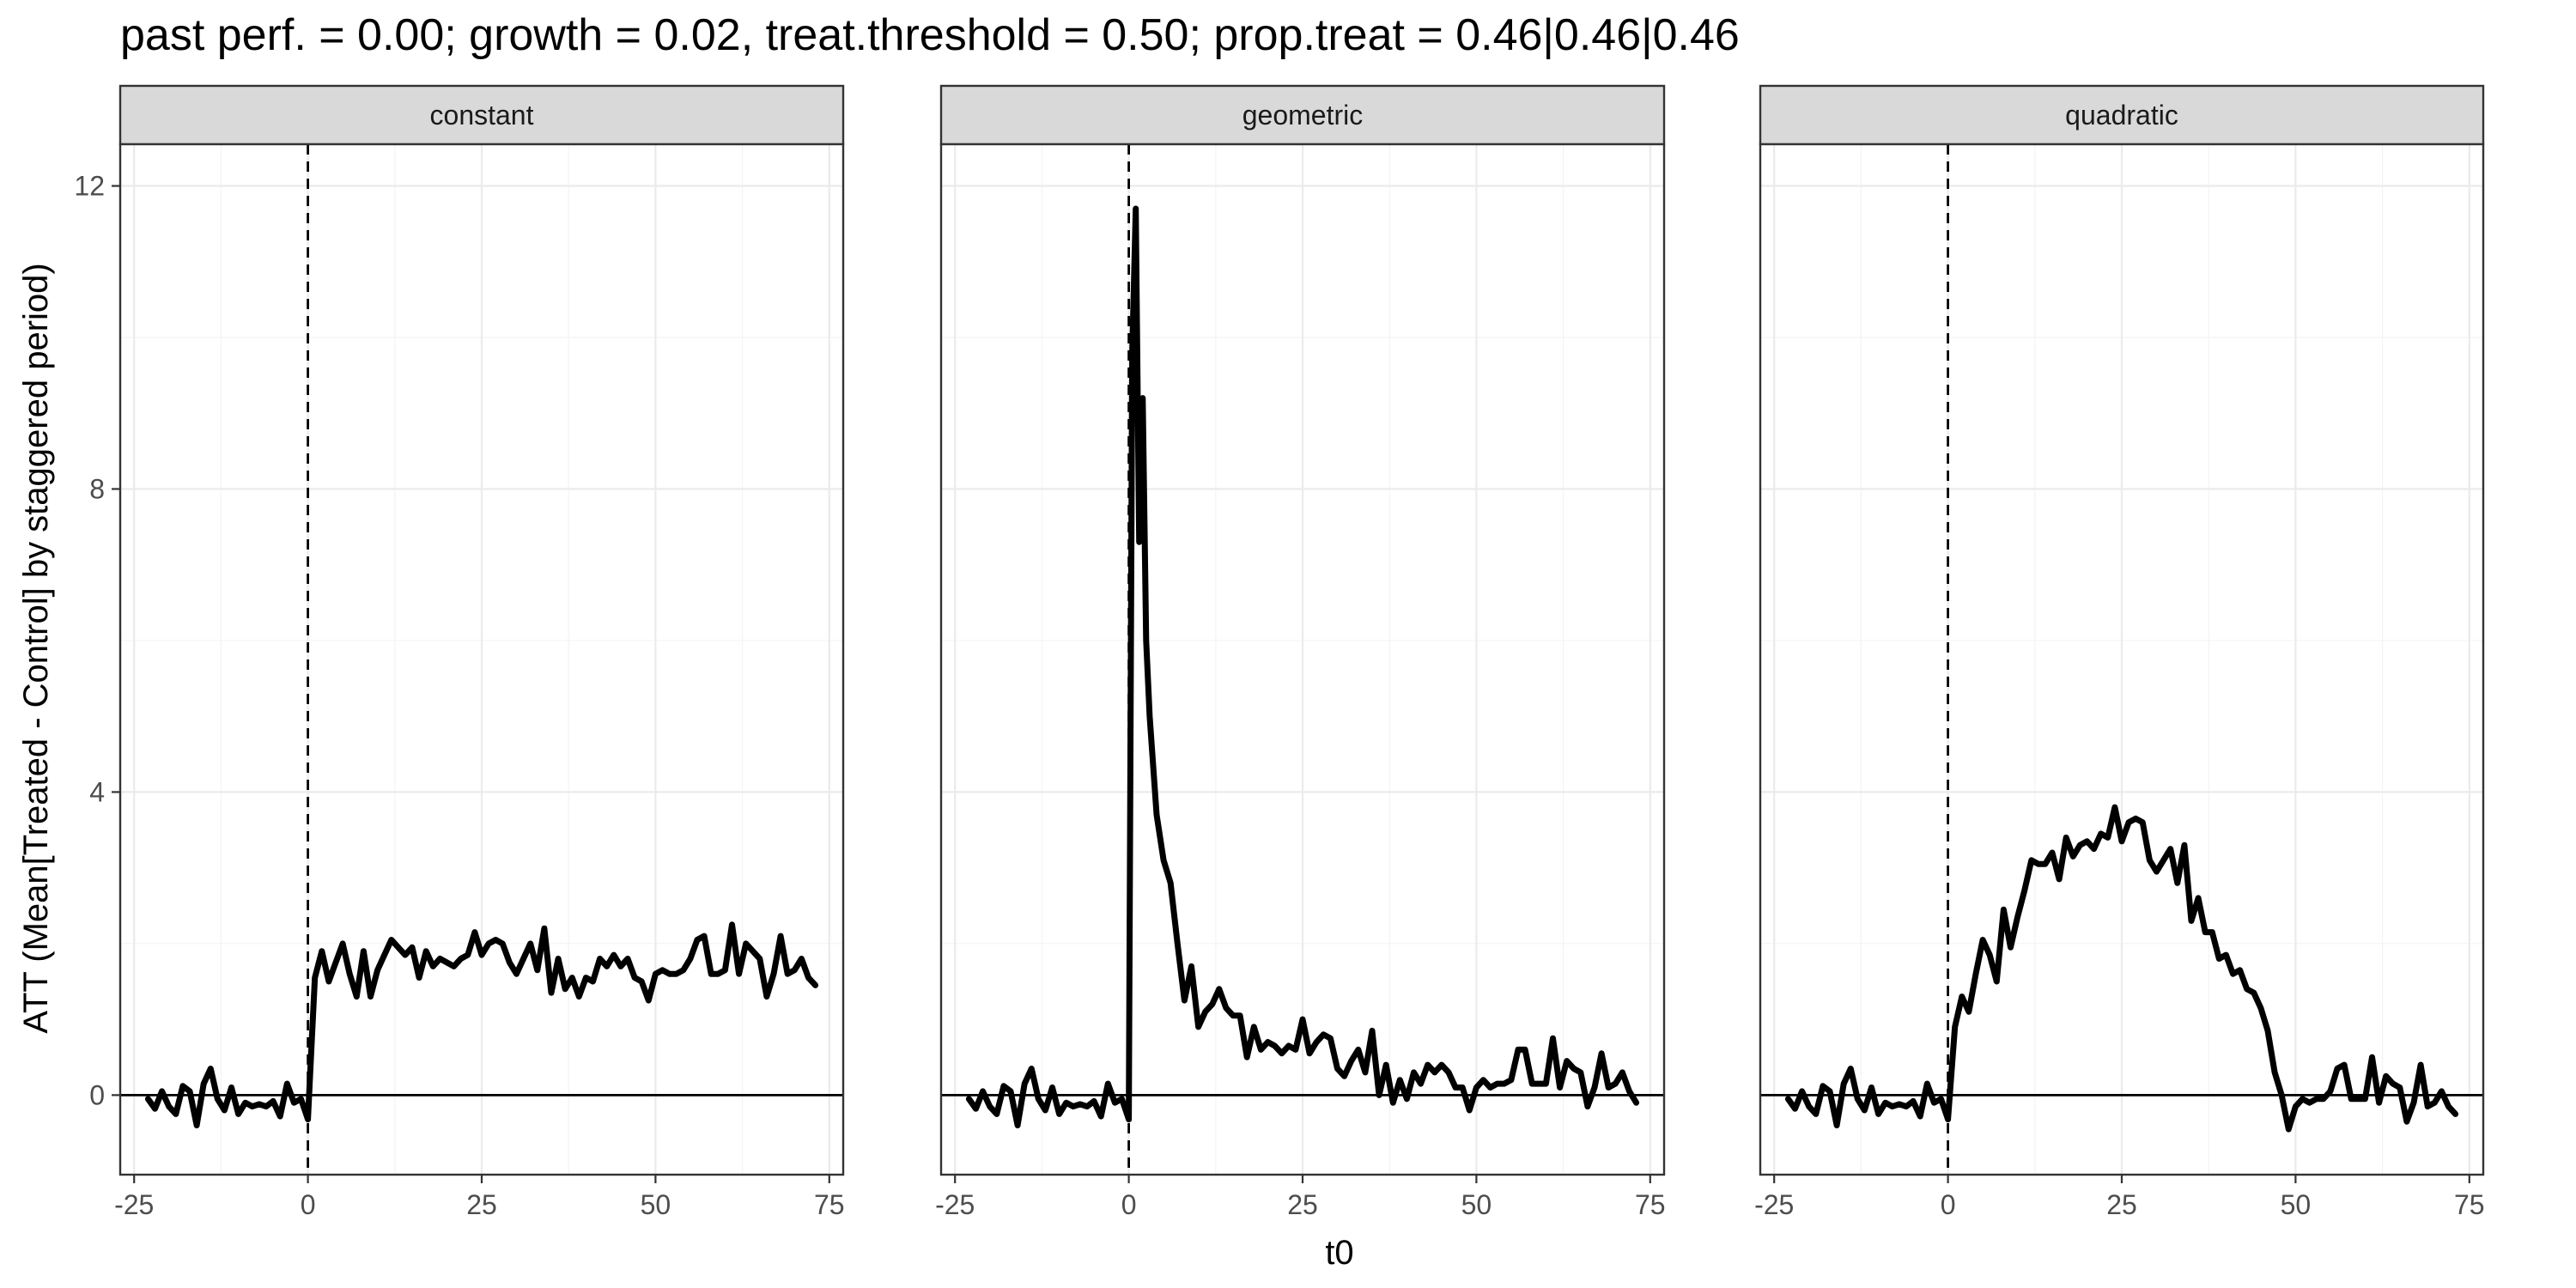 The height and width of the screenshot is (1288, 2576). I want to click on strip-label-geometric: geometric, so click(1303, 116).